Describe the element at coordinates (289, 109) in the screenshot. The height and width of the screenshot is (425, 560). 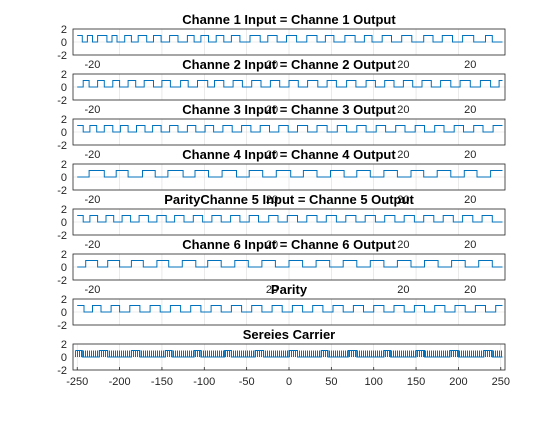
I see `subplot-title: Channe 3 Input = Channe 3 Output` at that location.